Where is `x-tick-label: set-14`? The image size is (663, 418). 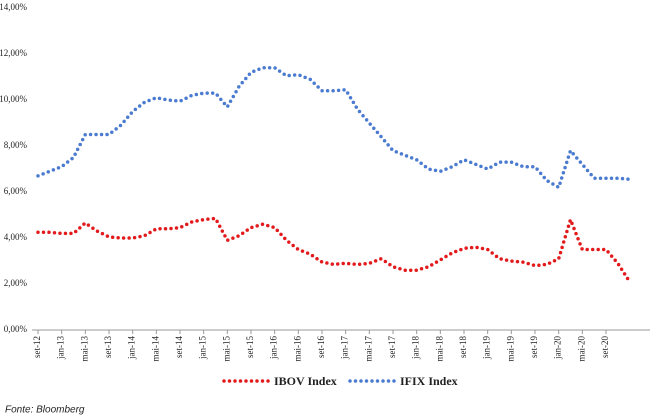
x-tick-label: set-14 is located at coordinates (179, 347).